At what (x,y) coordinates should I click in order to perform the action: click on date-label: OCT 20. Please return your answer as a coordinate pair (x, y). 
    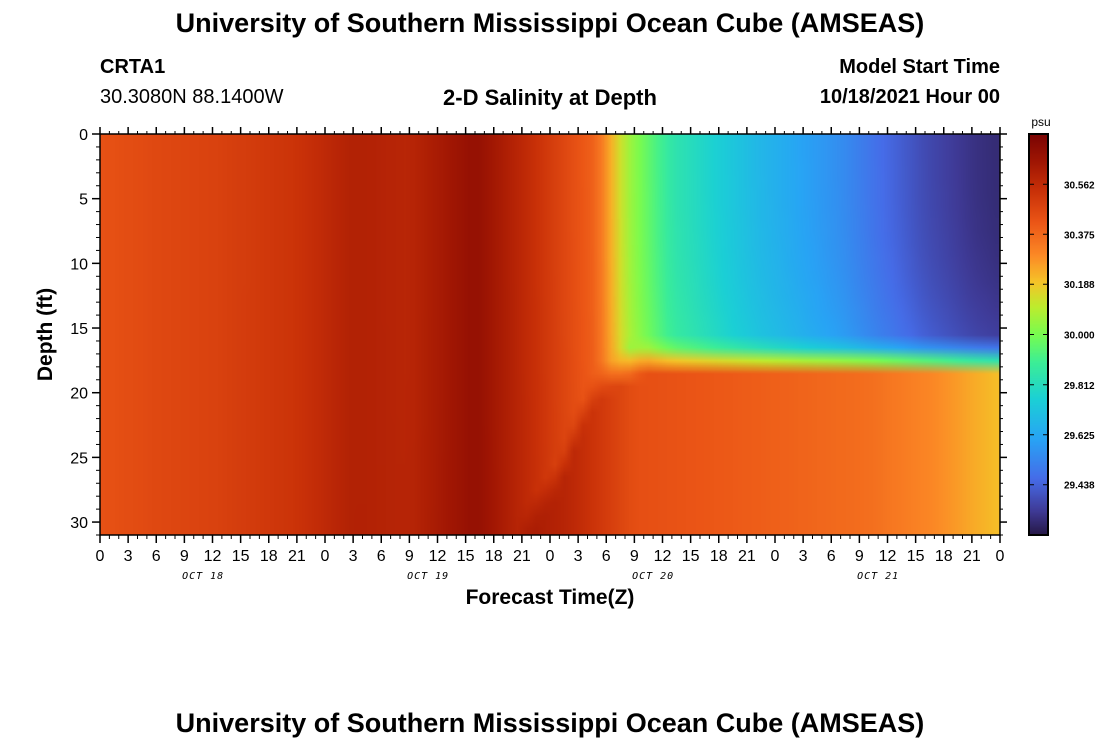
    Looking at the image, I should click on (653, 576).